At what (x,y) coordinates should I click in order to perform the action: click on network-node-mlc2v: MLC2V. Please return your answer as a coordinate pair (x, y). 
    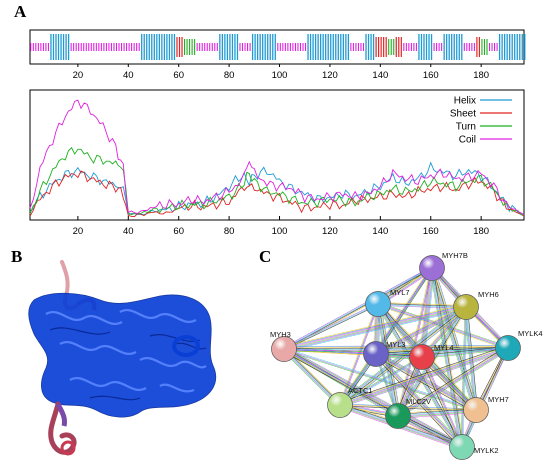
    Looking at the image, I should click on (408, 413).